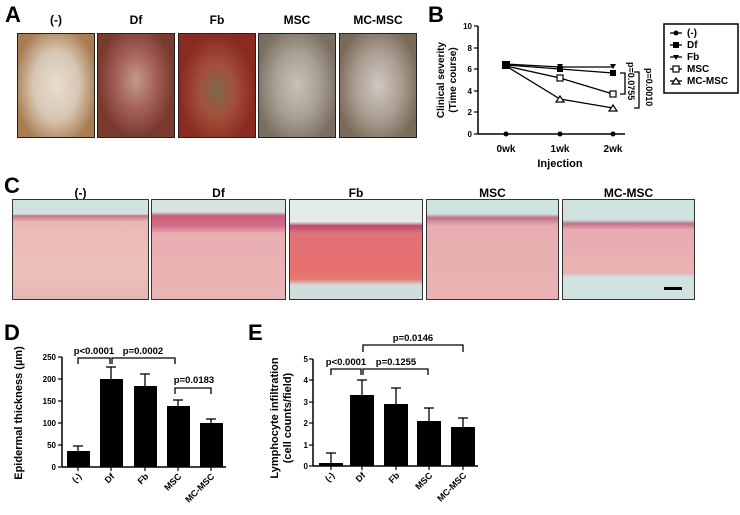 The image size is (740, 515). What do you see at coordinates (306, 359) in the screenshot?
I see `svg-text: 5` at bounding box center [306, 359].